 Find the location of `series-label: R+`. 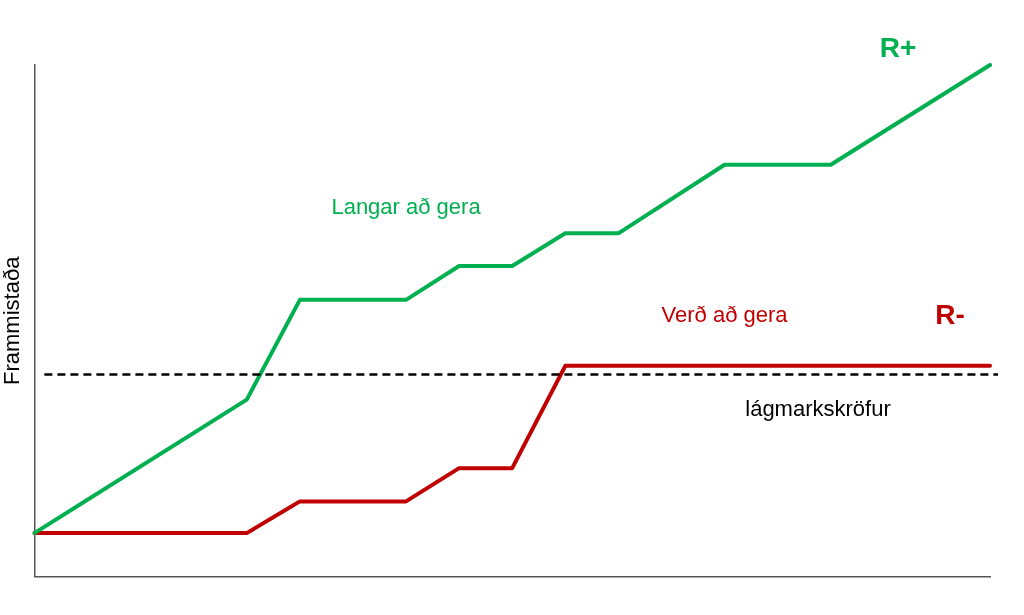

series-label: R+ is located at coordinates (898, 47).